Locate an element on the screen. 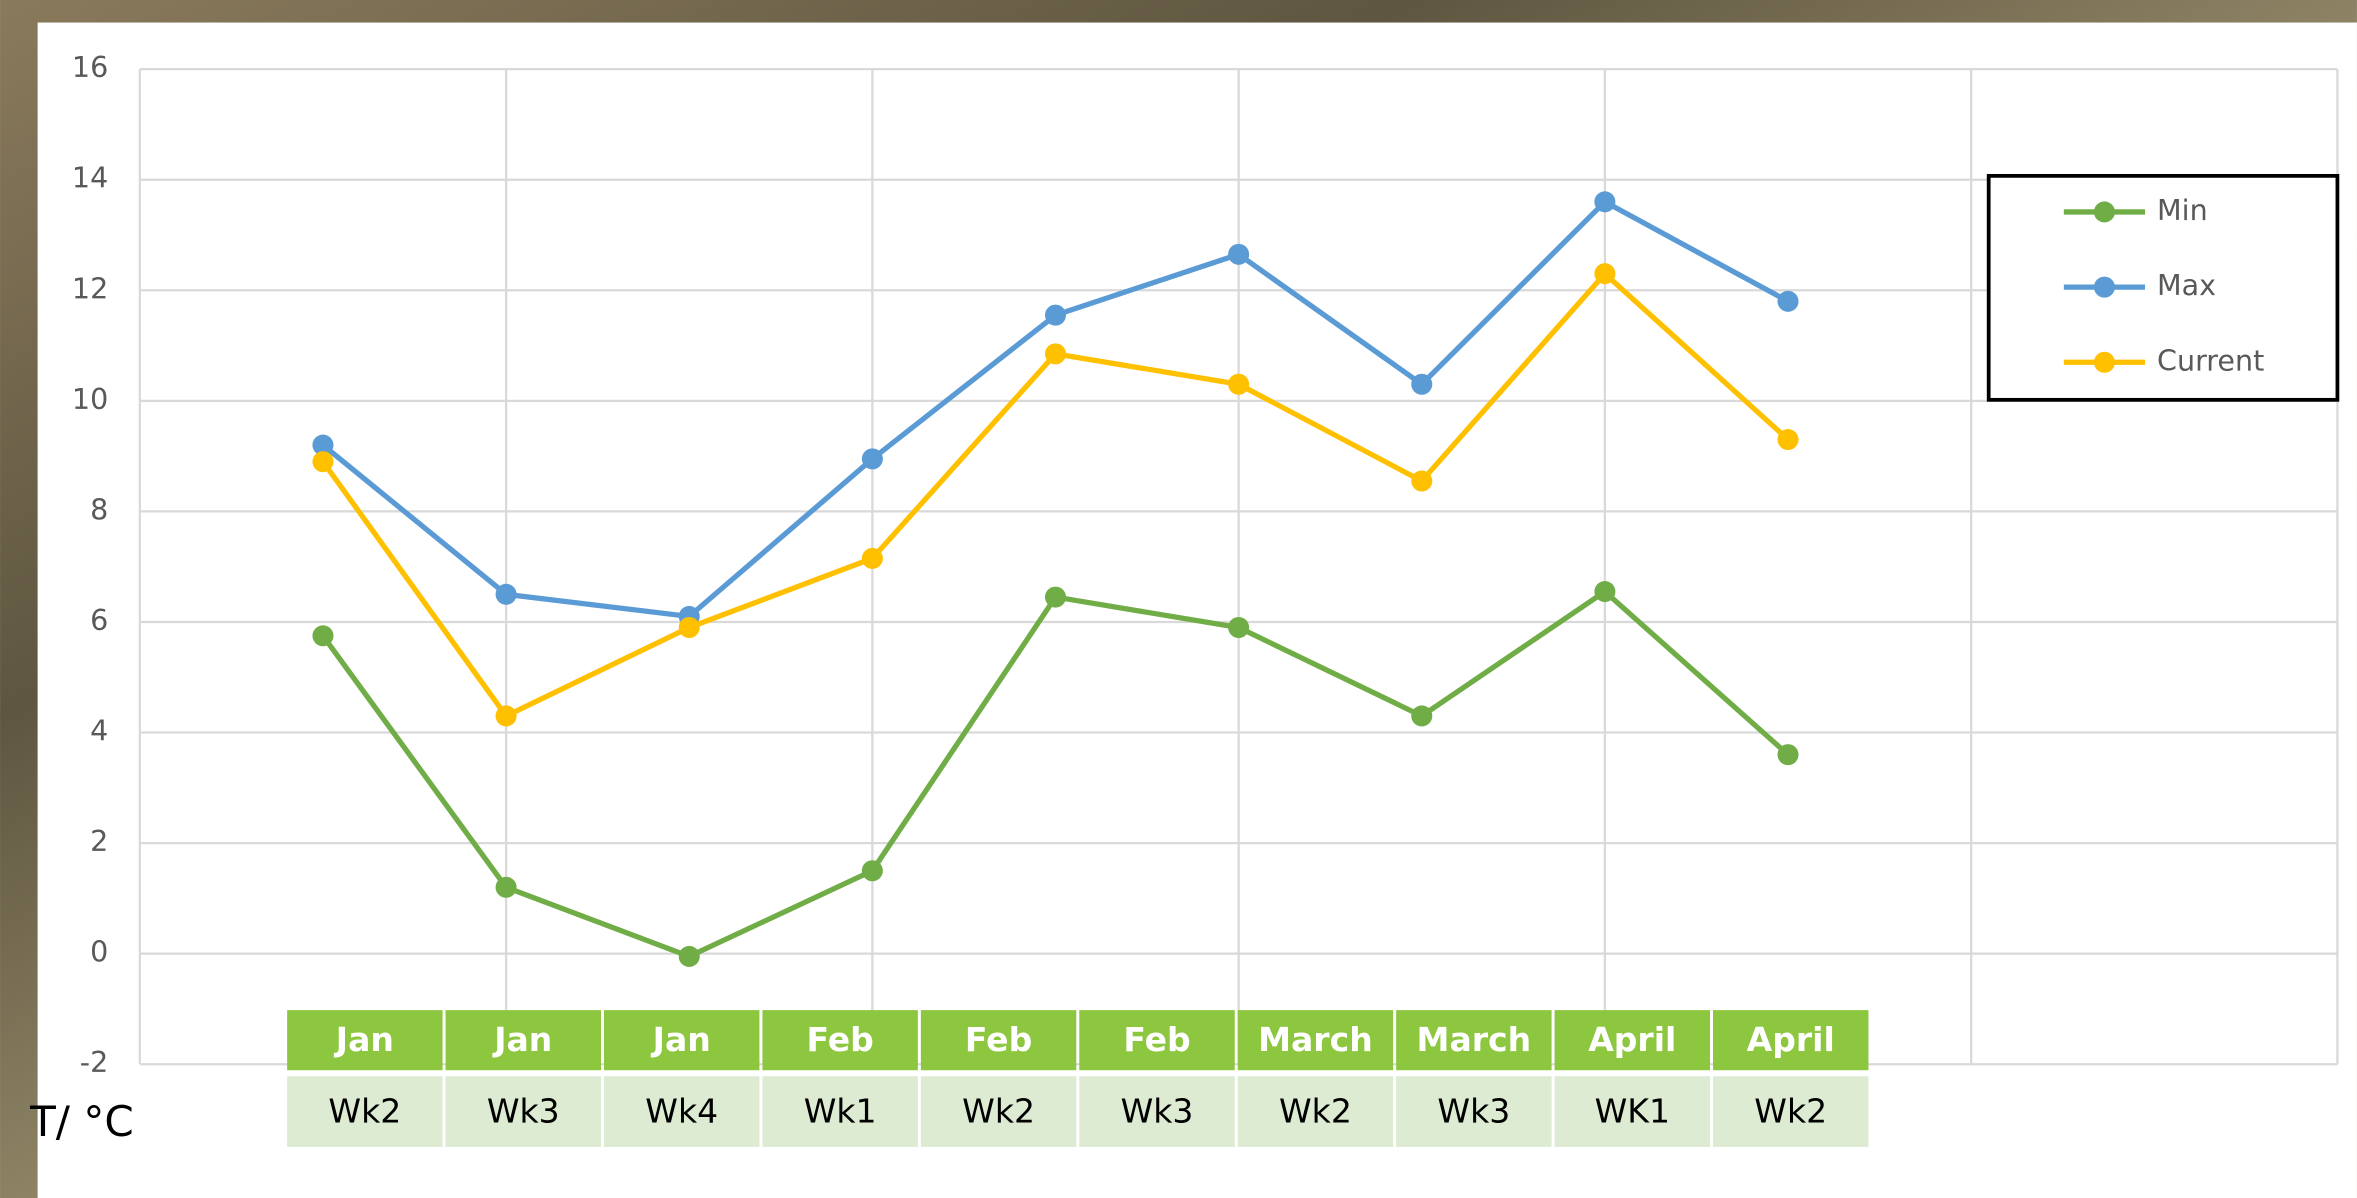 Image resolution: width=2357 pixels, height=1198 pixels. y-axis-label: T/ °C is located at coordinates (81, 1121).